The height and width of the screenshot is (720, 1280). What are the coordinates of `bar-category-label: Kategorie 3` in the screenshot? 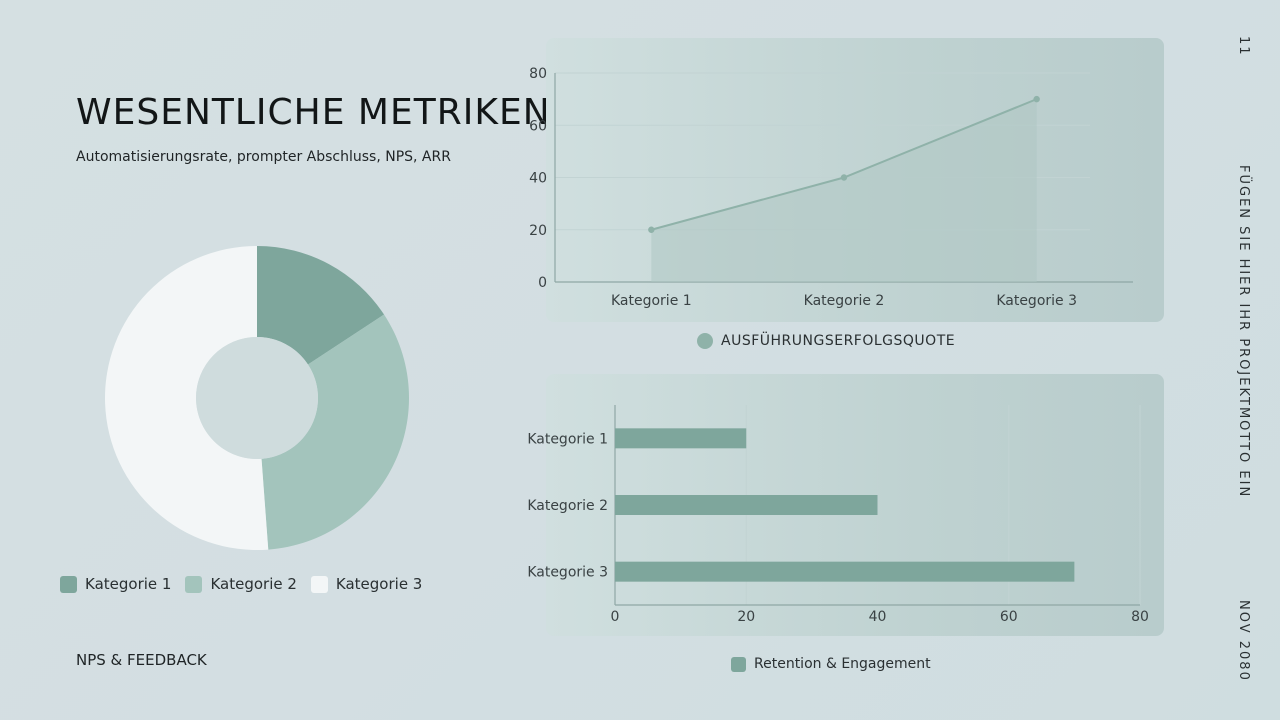 It's located at (567, 573).